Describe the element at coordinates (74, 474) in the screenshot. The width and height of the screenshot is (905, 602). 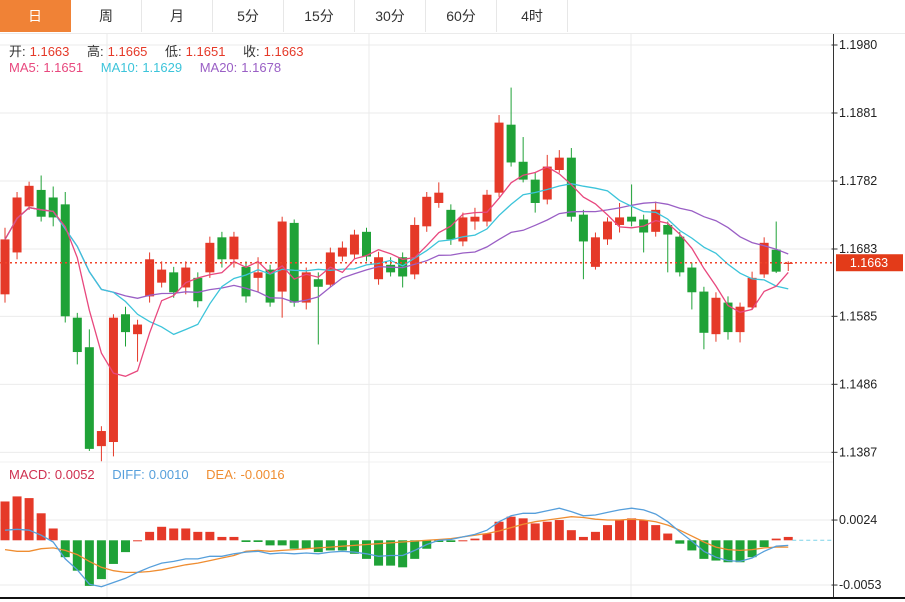
I see `macd-value: 0.0052` at that location.